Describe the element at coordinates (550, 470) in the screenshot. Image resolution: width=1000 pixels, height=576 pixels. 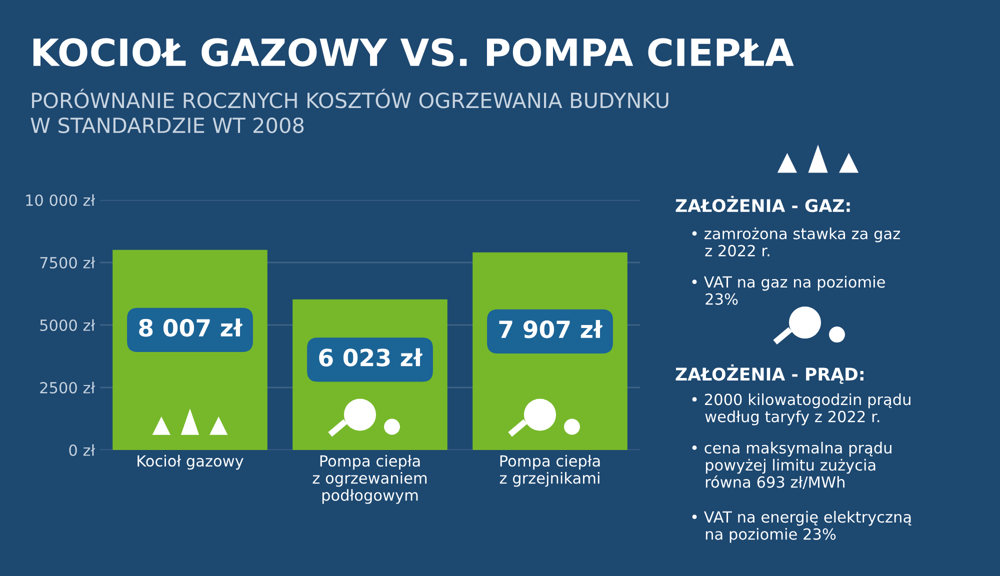
I see `x-tick-label: Pompa ciepła z grzejnikami` at that location.